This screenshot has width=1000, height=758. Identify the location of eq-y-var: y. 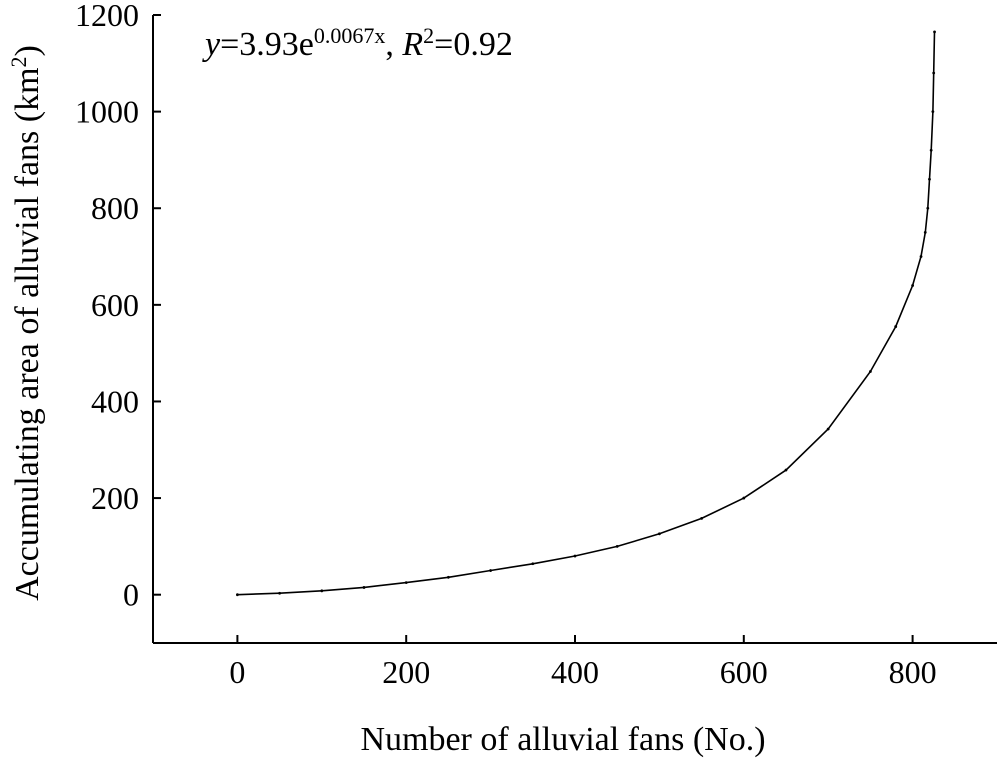
(211, 44).